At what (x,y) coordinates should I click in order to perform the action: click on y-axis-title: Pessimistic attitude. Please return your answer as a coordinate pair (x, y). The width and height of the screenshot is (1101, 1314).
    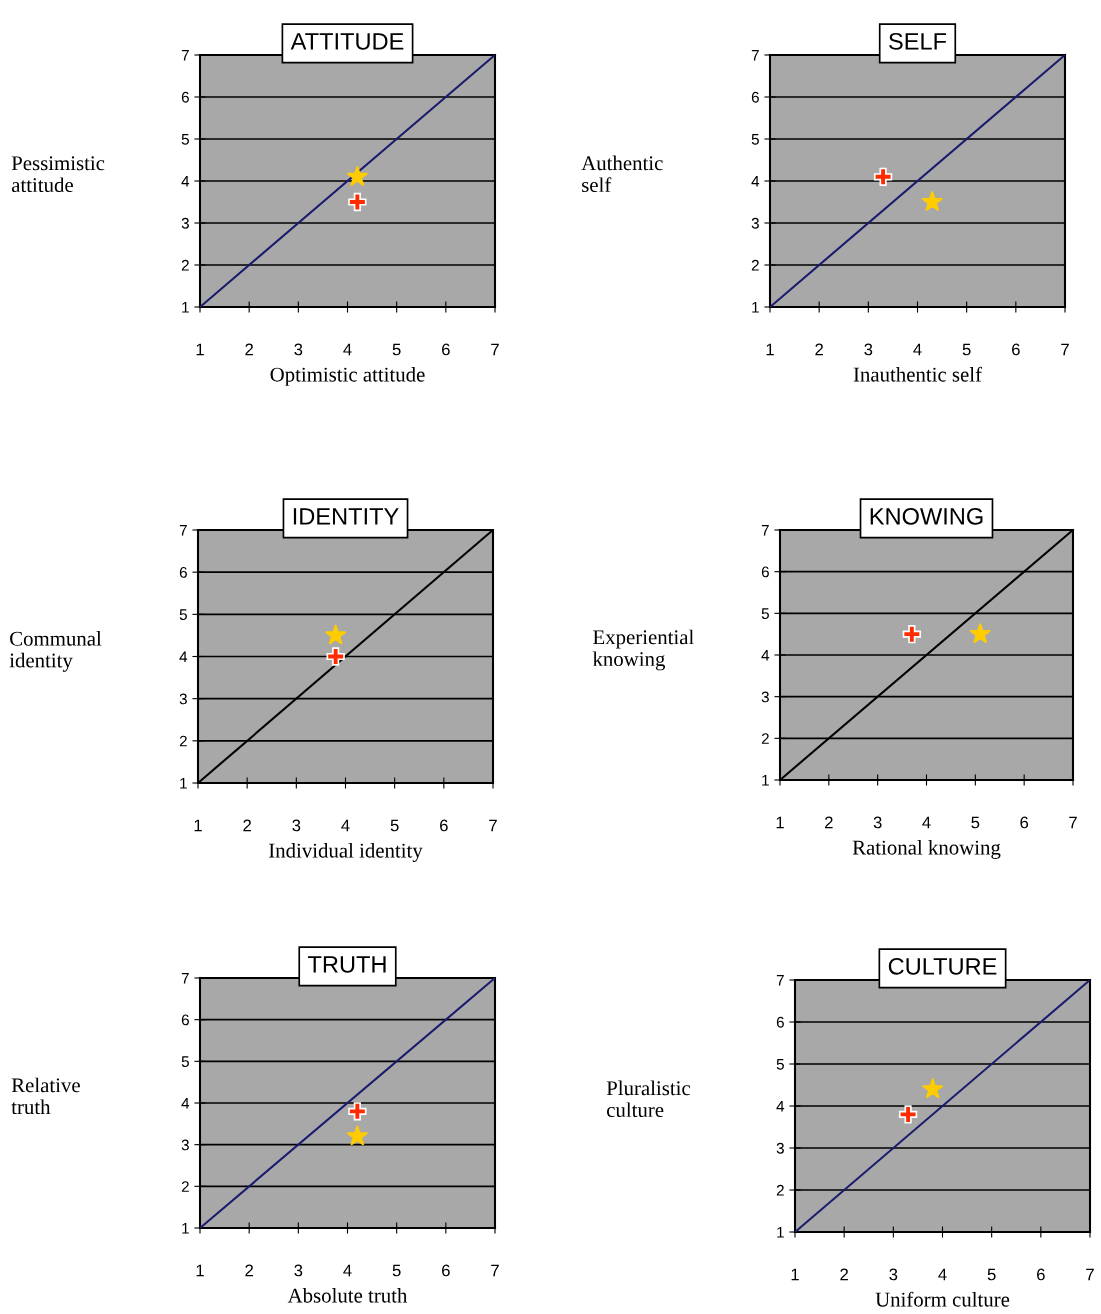
    Looking at the image, I should click on (58, 174).